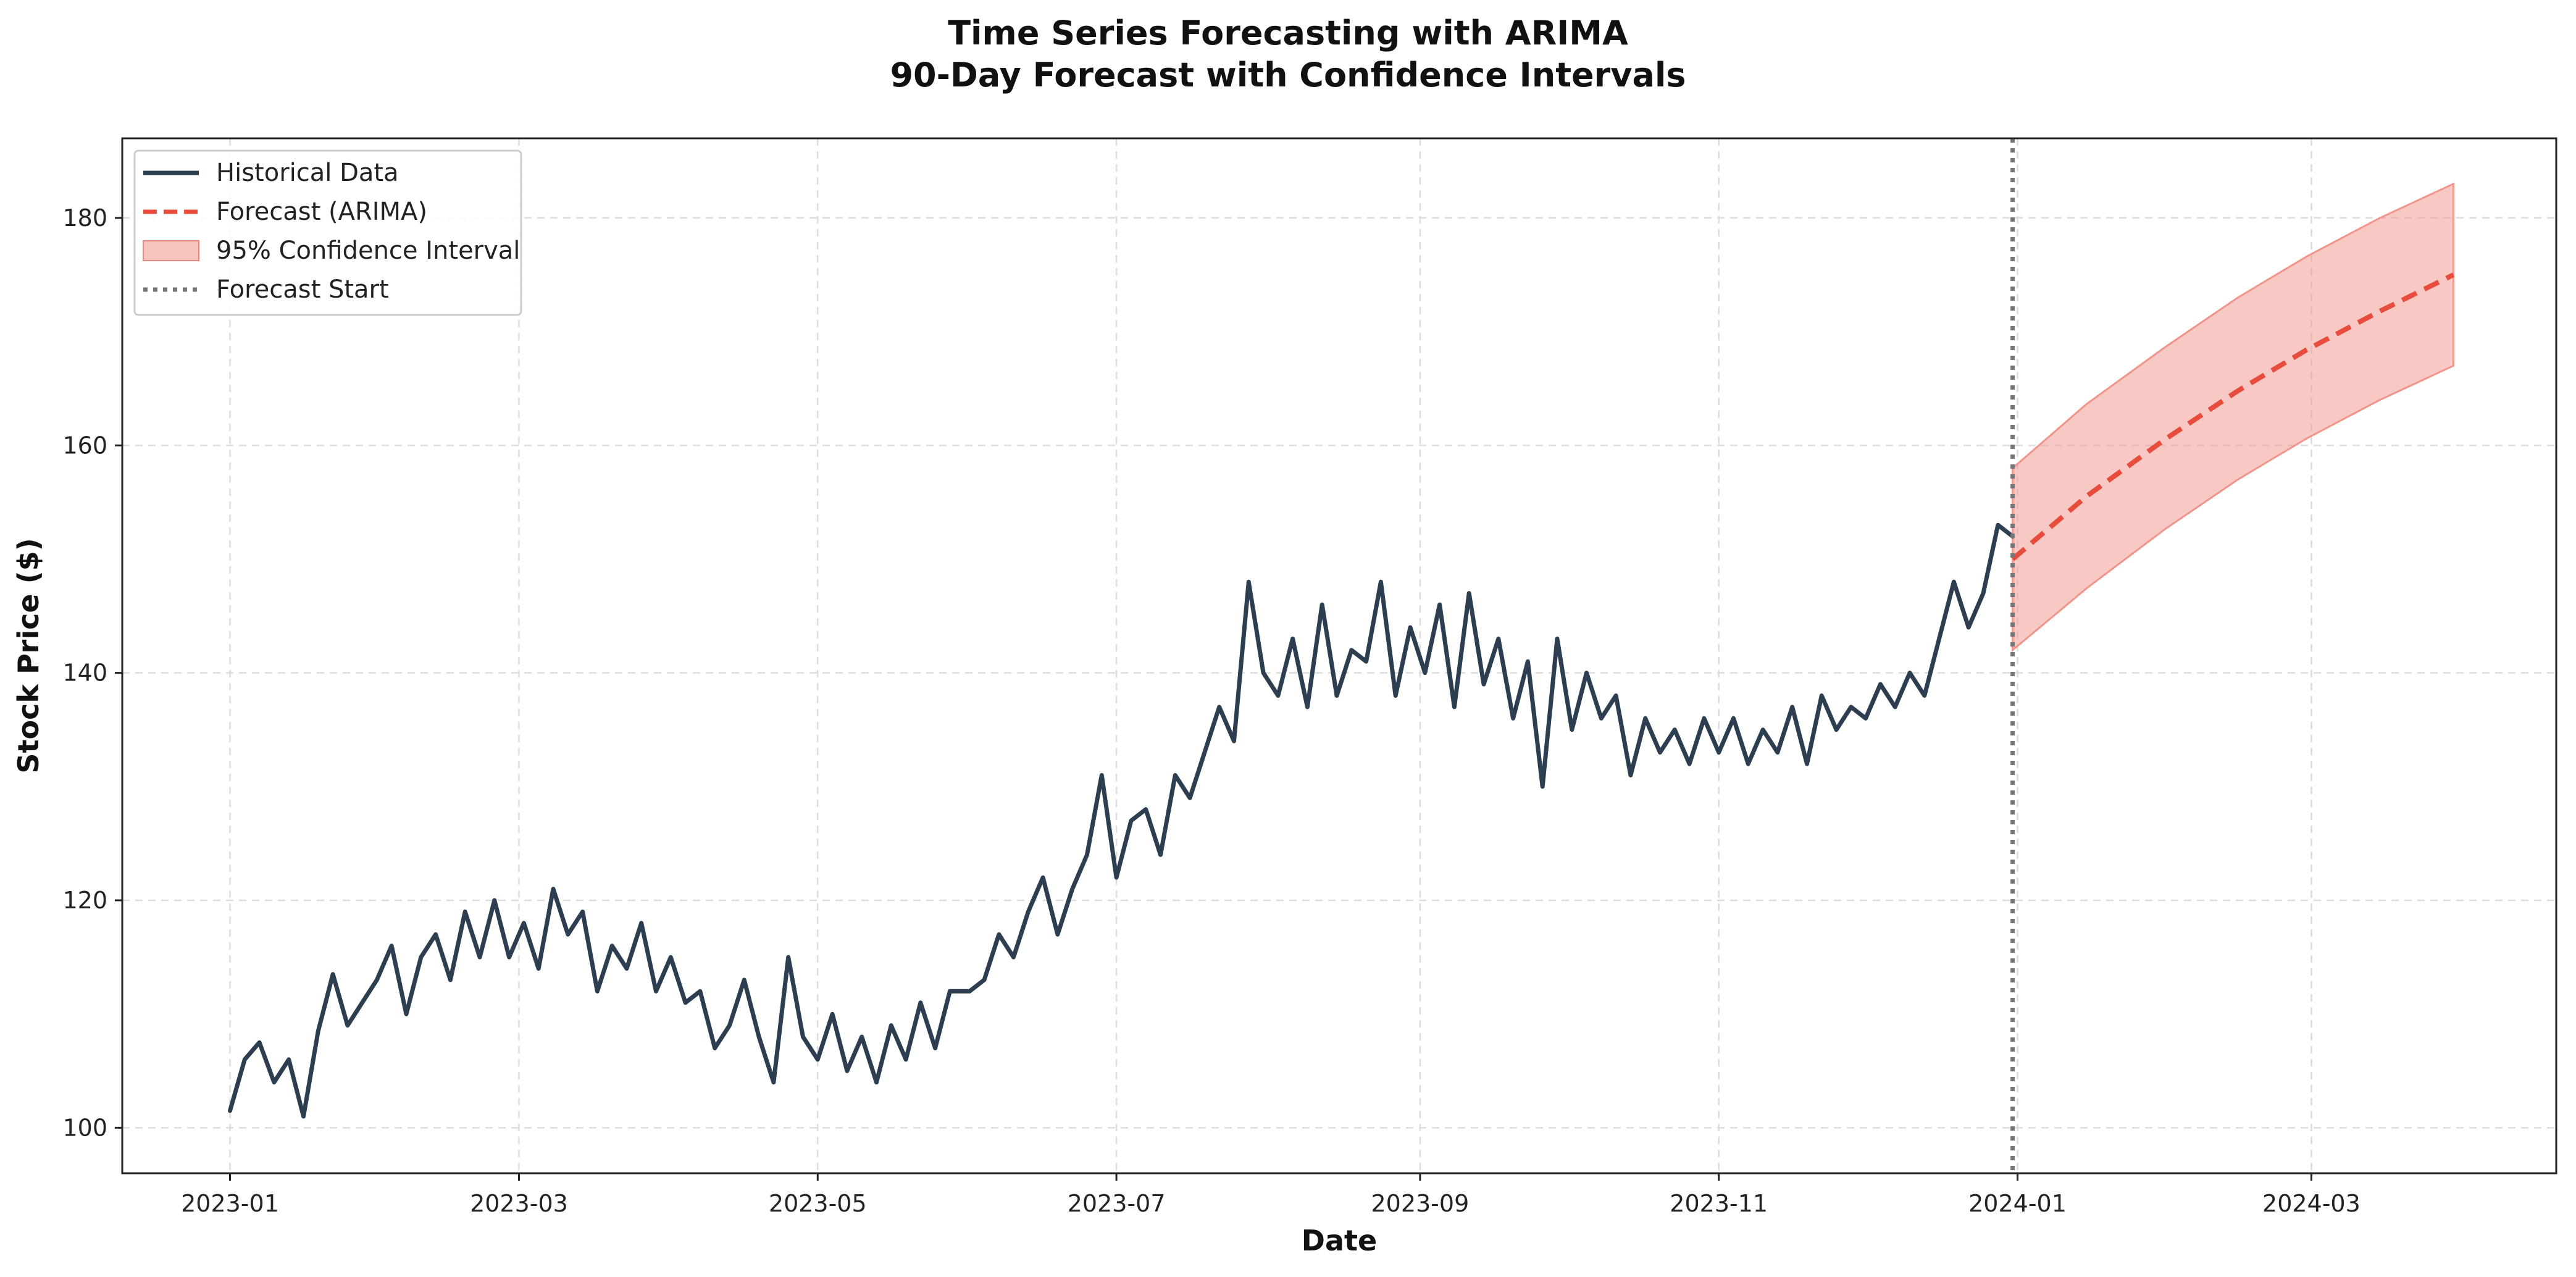 This screenshot has width=2576, height=1277. I want to click on x-tick-label: 2023-11, so click(1719, 1203).